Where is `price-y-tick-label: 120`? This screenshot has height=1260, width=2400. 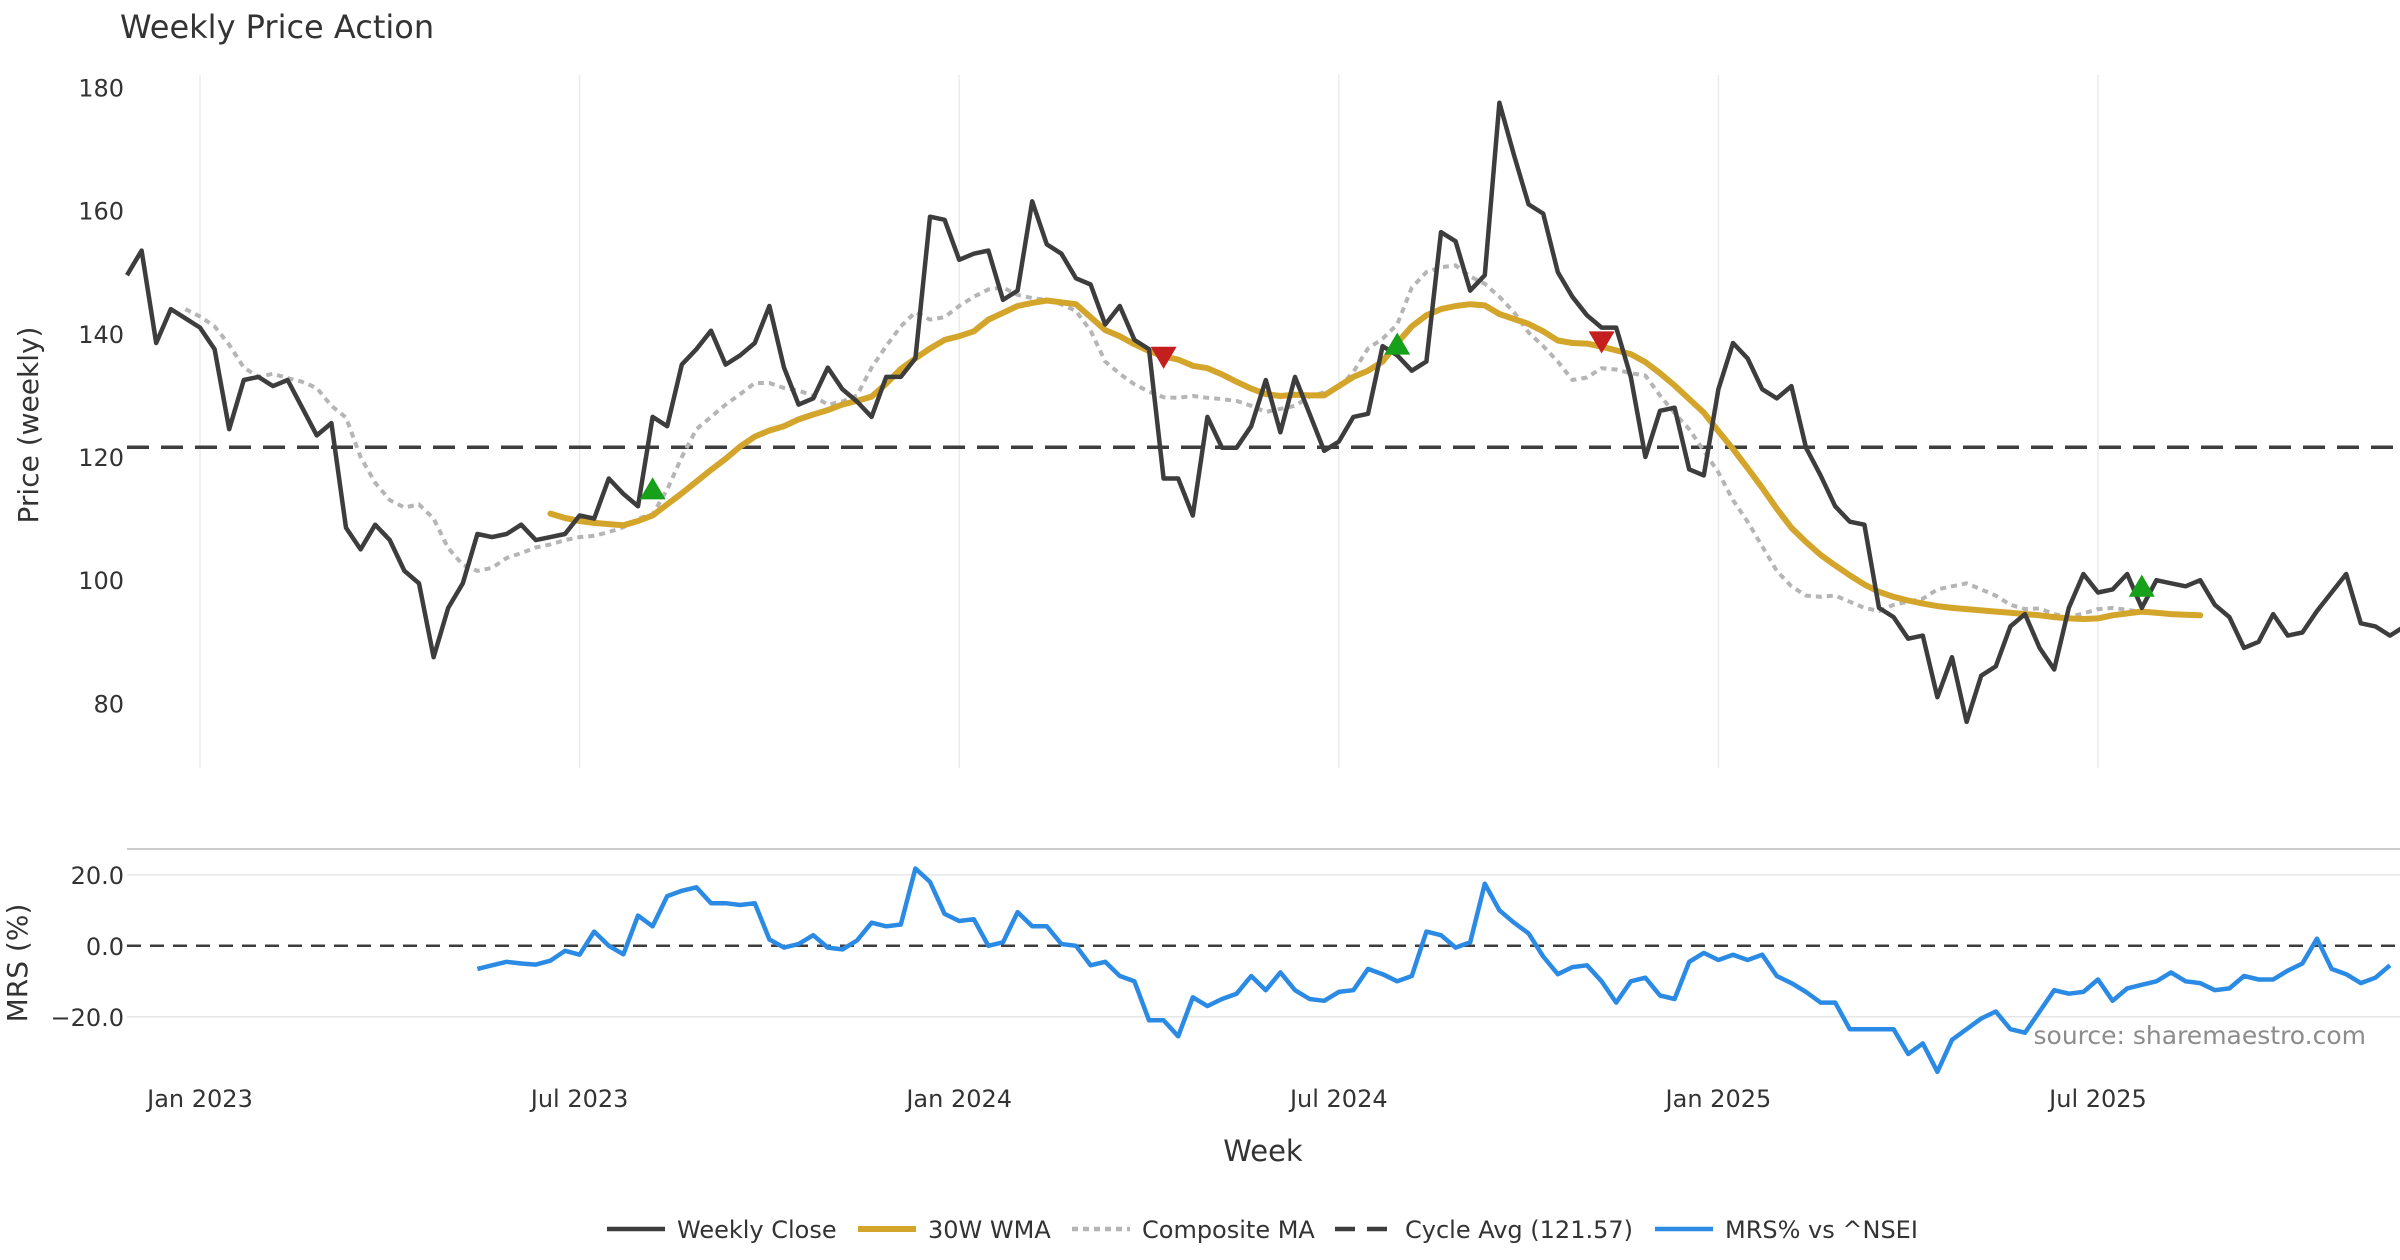 price-y-tick-label: 120 is located at coordinates (101, 458).